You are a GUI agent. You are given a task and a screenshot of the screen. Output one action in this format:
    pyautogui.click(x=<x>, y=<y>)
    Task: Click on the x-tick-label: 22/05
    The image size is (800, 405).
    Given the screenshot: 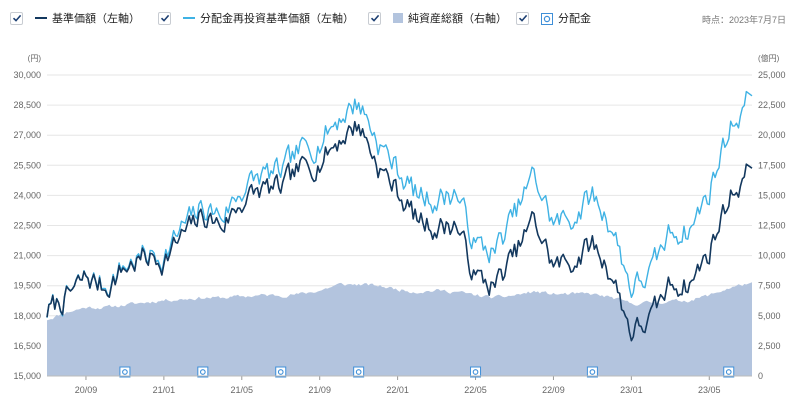 What is the action you would take?
    pyautogui.click(x=475, y=390)
    